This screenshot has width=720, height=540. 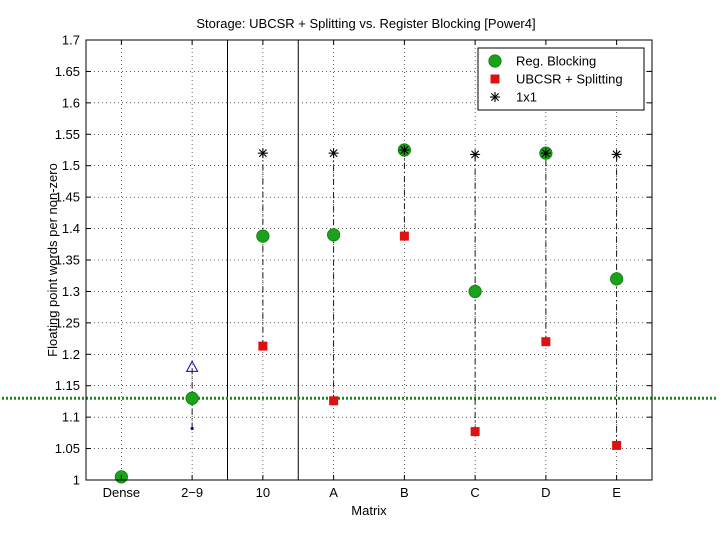 I want to click on legend-label: Reg. Blocking, so click(x=556, y=61).